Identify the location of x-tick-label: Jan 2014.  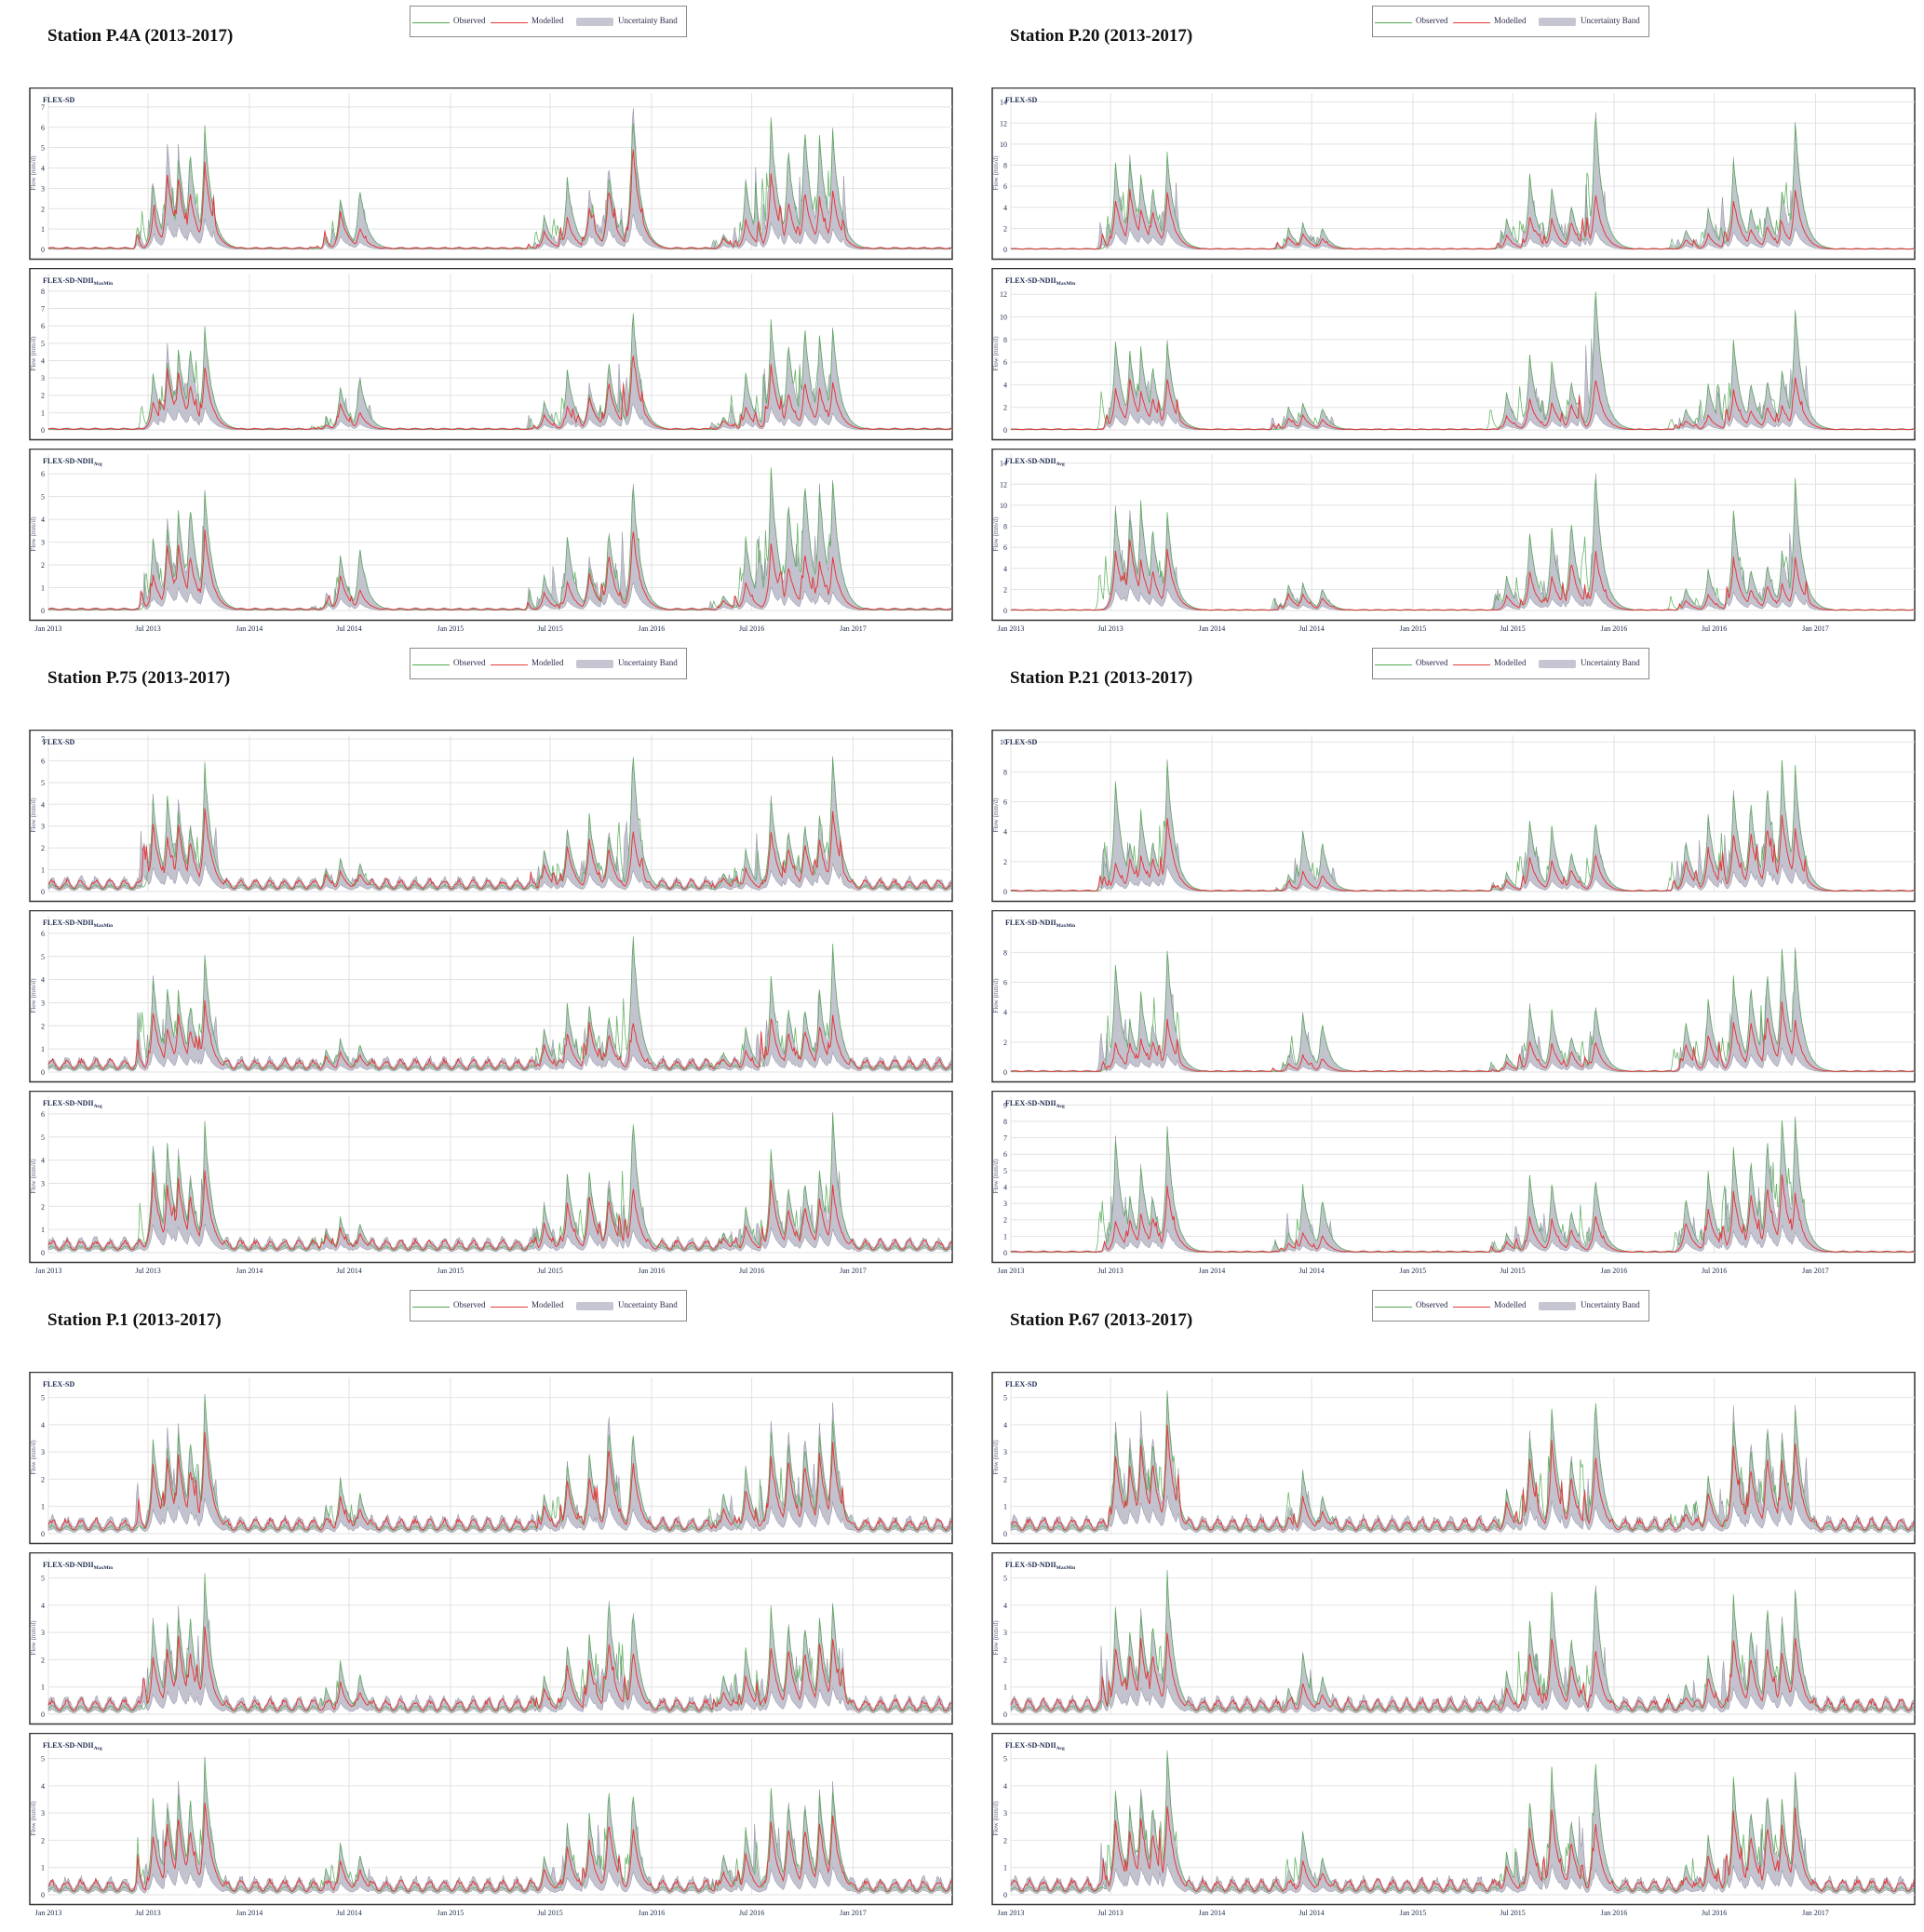
(249, 1271).